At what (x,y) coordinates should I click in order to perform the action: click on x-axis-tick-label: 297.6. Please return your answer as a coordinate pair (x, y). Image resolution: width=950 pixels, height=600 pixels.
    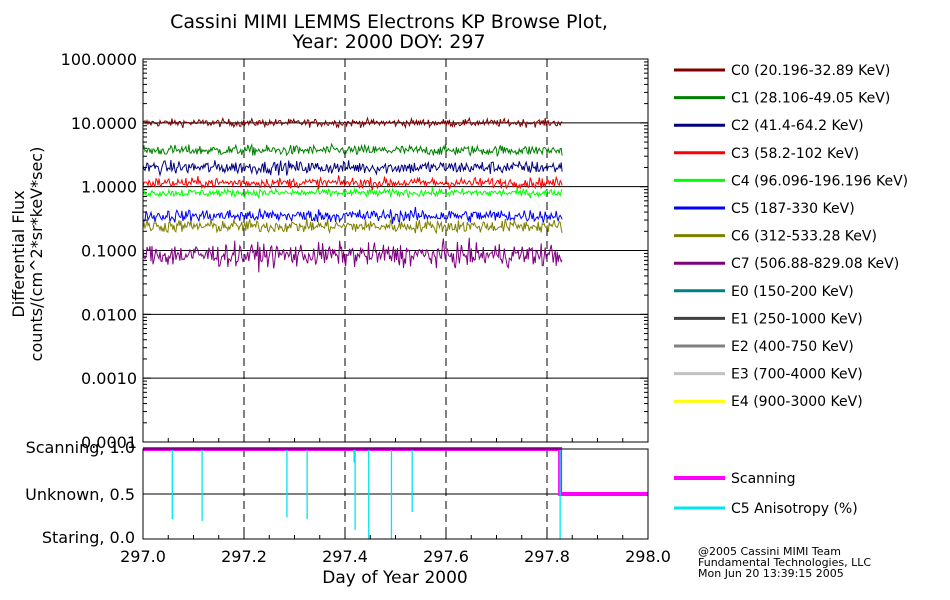
    Looking at the image, I should click on (446, 556).